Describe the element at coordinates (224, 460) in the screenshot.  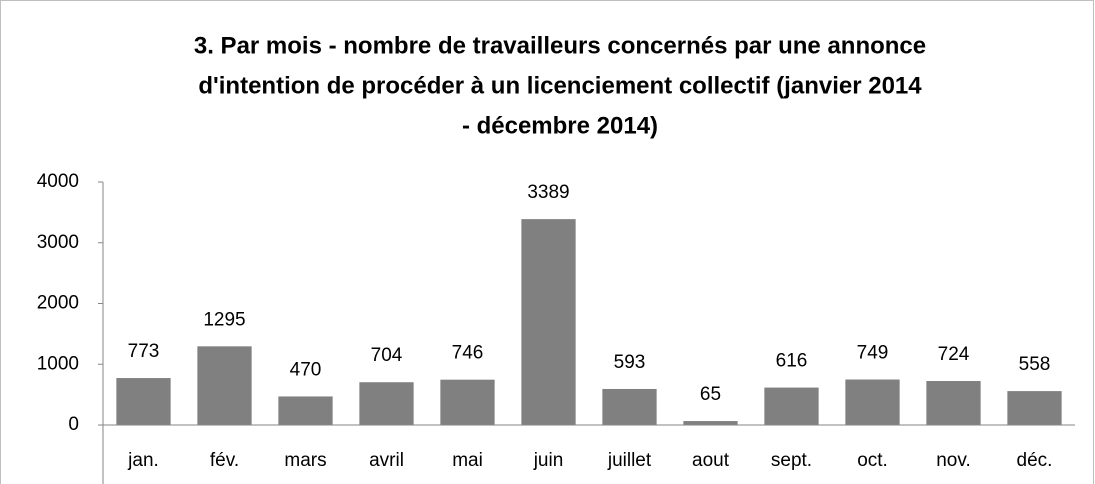
I see `x-tick-label: fév.` at that location.